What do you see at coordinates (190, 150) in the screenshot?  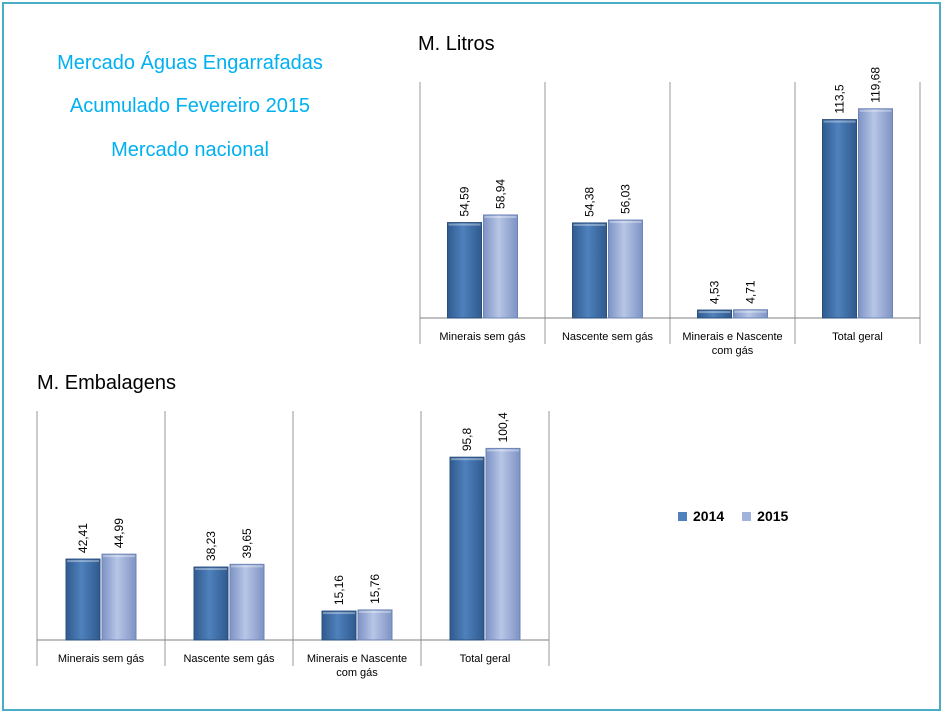 I see `heading-line-3: Mercado nacional` at bounding box center [190, 150].